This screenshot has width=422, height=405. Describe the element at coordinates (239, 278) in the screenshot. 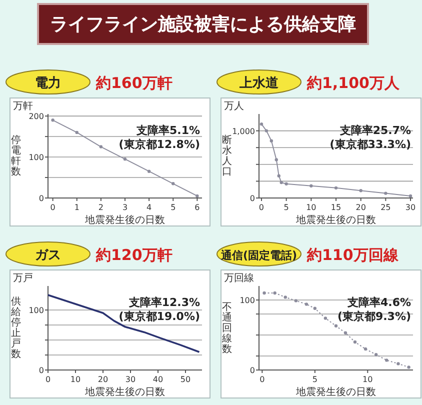

I see `text: 万回線` at that location.